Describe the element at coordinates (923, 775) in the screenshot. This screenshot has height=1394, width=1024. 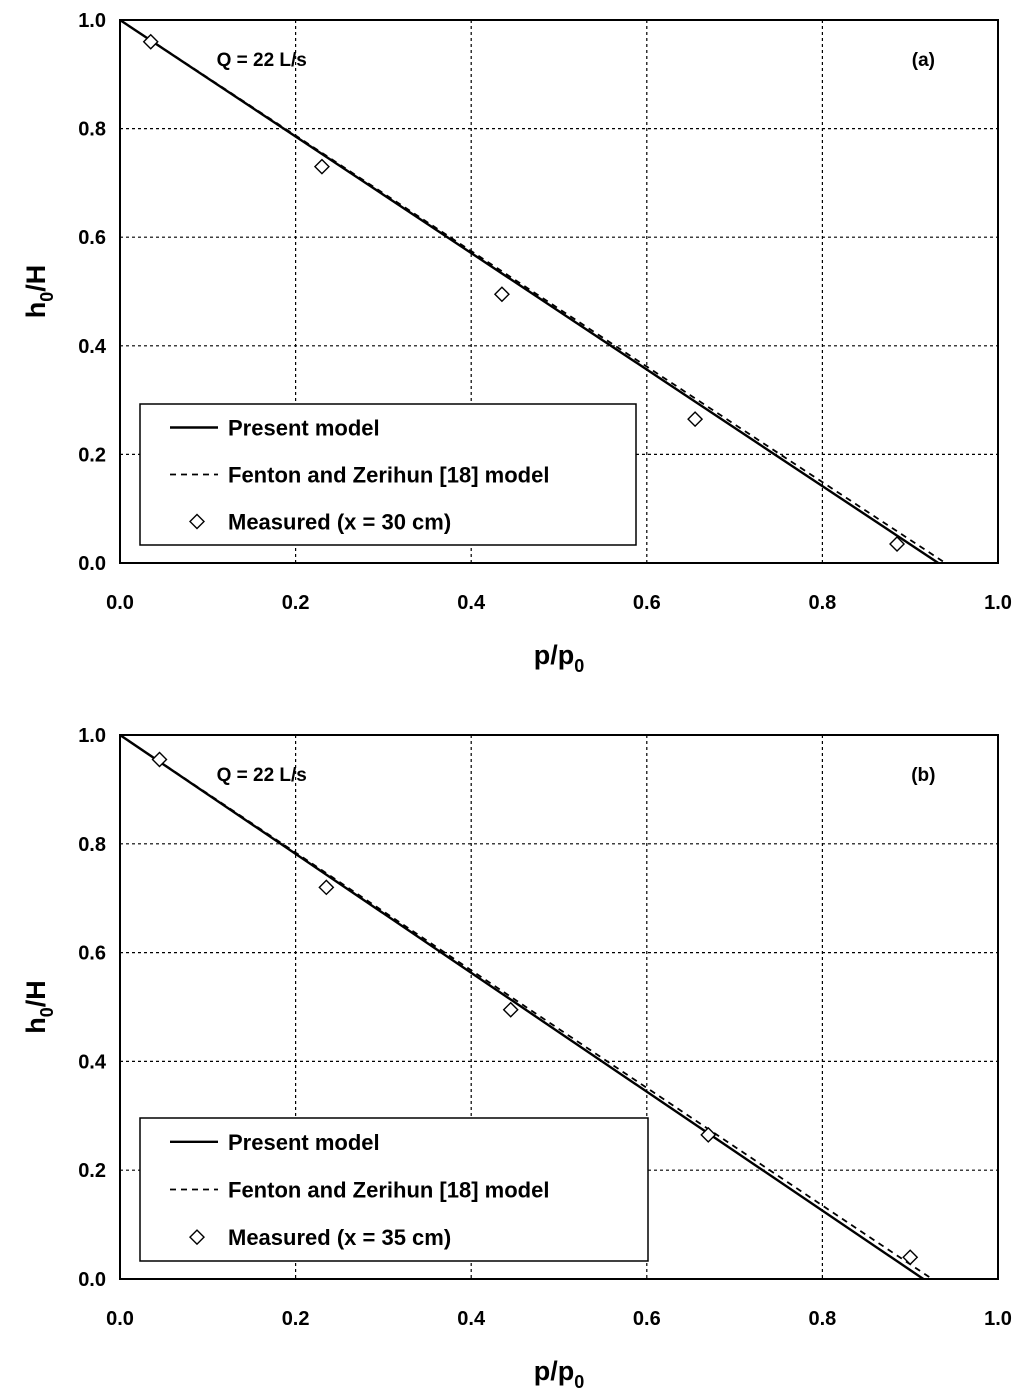
I see `panel-label: (b)` at that location.